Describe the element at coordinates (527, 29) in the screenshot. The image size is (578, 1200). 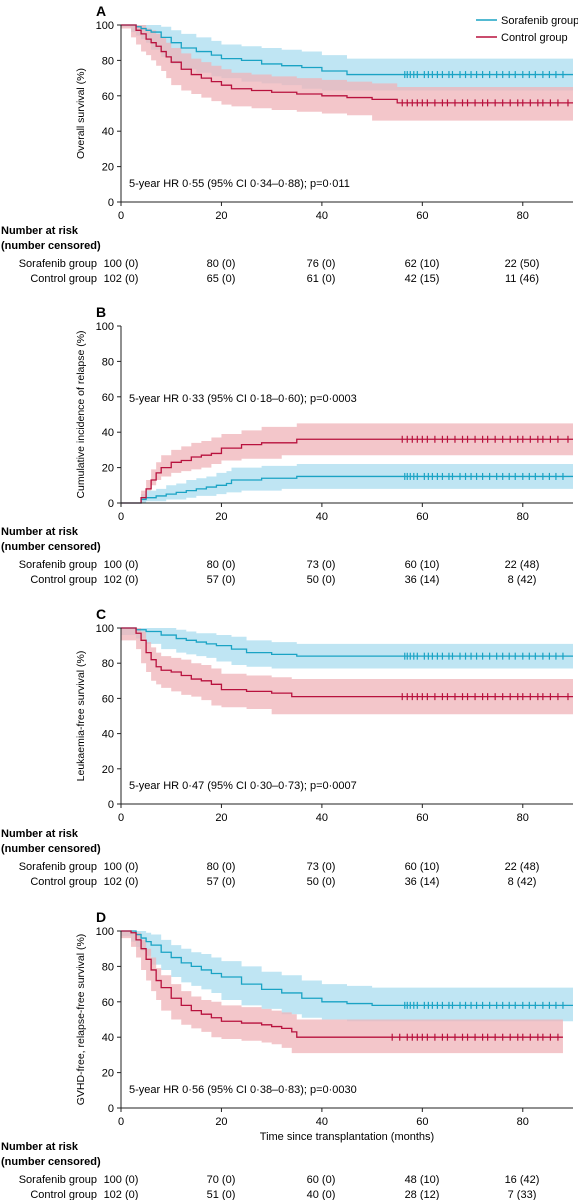
I see `legend: Sorafenib group Control group` at that location.